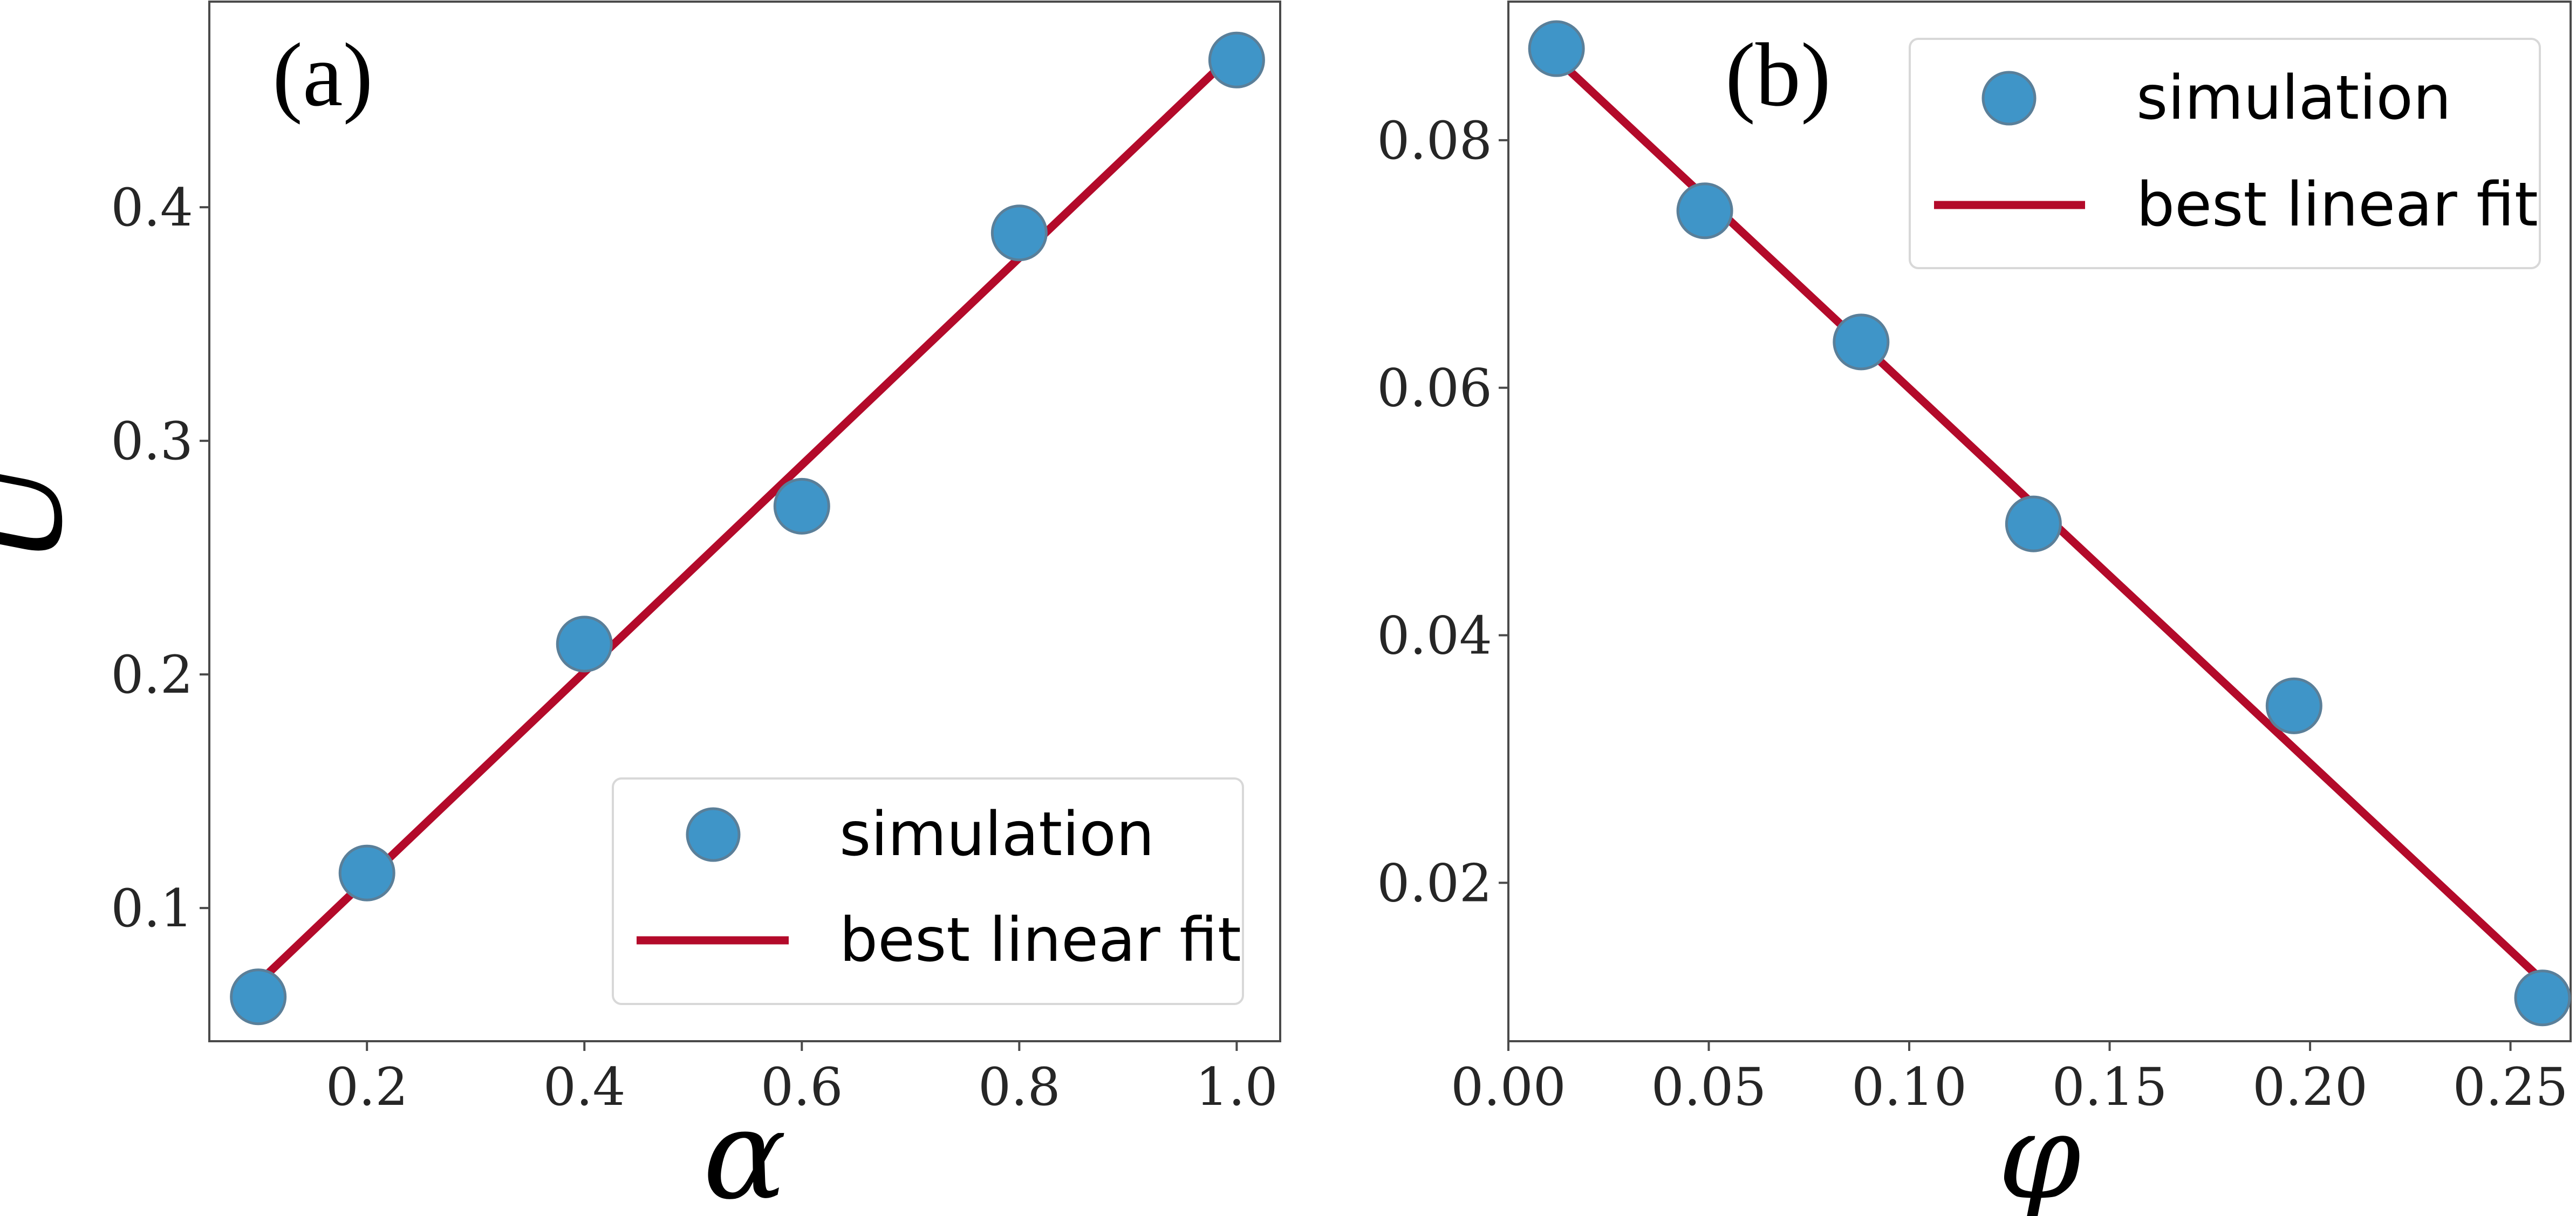  Describe the element at coordinates (1434, 141) in the screenshot. I see `y-tick-label: 0.08` at that location.